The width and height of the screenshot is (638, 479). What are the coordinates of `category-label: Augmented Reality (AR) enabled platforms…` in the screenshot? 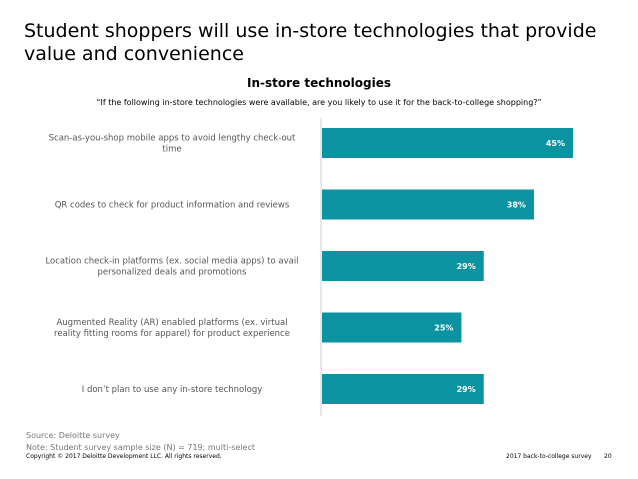 It's located at (172, 328).